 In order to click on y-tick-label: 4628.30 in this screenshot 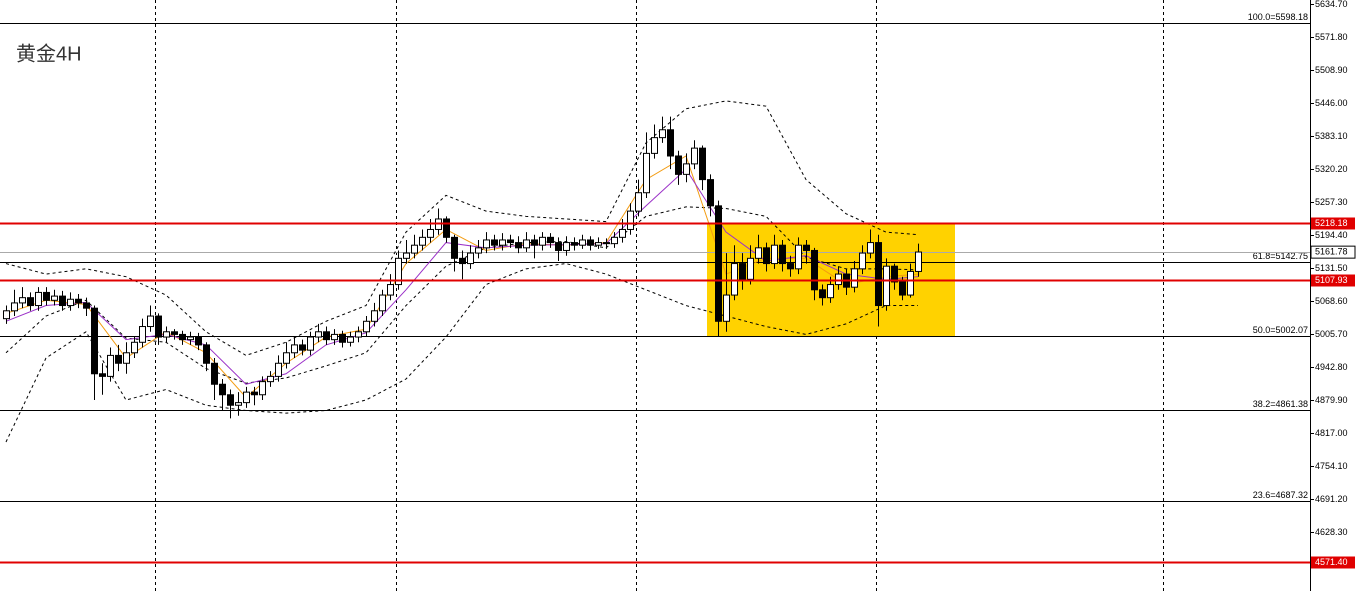, I will do `click(1331, 532)`.